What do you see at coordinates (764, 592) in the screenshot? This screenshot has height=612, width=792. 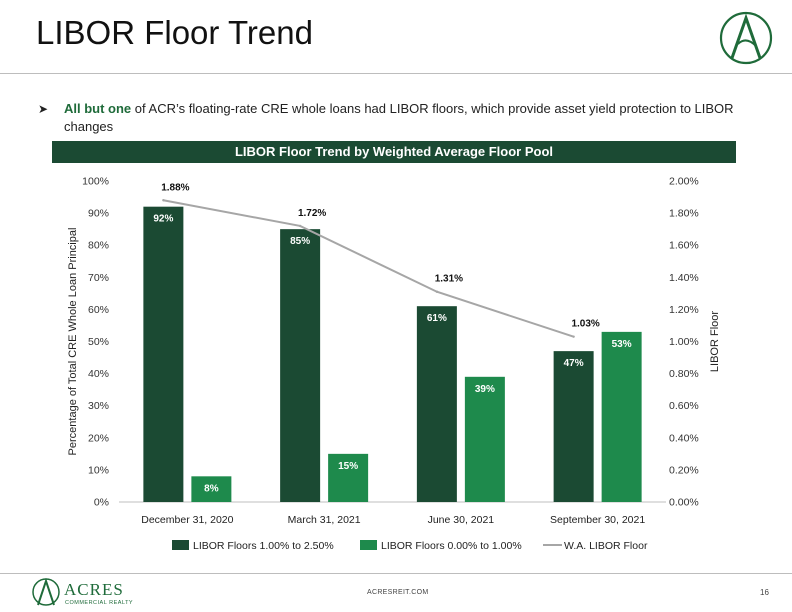 I see `page-number: 16` at bounding box center [764, 592].